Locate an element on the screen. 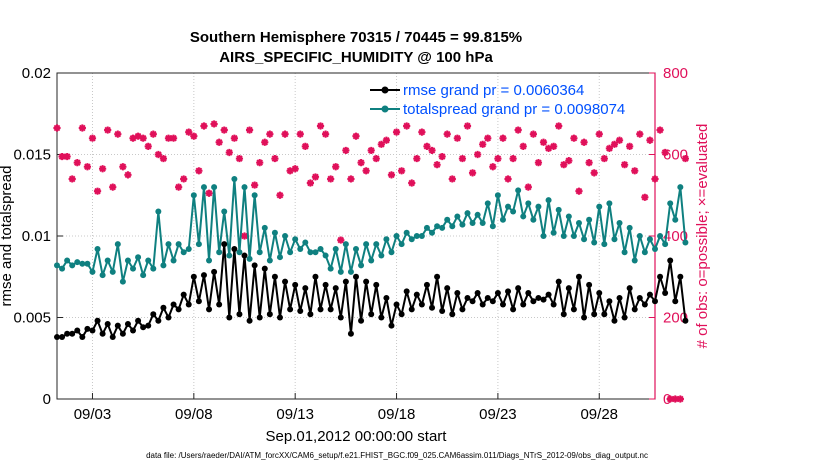 The height and width of the screenshot is (470, 830). y-tick-label-2: 0.01 is located at coordinates (36, 236).